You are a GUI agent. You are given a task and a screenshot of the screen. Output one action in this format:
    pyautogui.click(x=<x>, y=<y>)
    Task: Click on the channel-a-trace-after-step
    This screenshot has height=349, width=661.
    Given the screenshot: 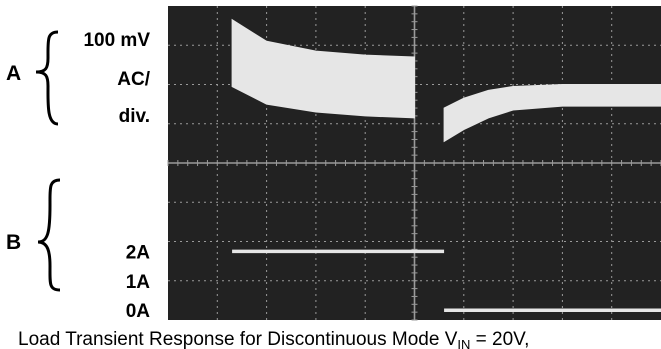 What is the action you would take?
    pyautogui.click(x=552, y=113)
    